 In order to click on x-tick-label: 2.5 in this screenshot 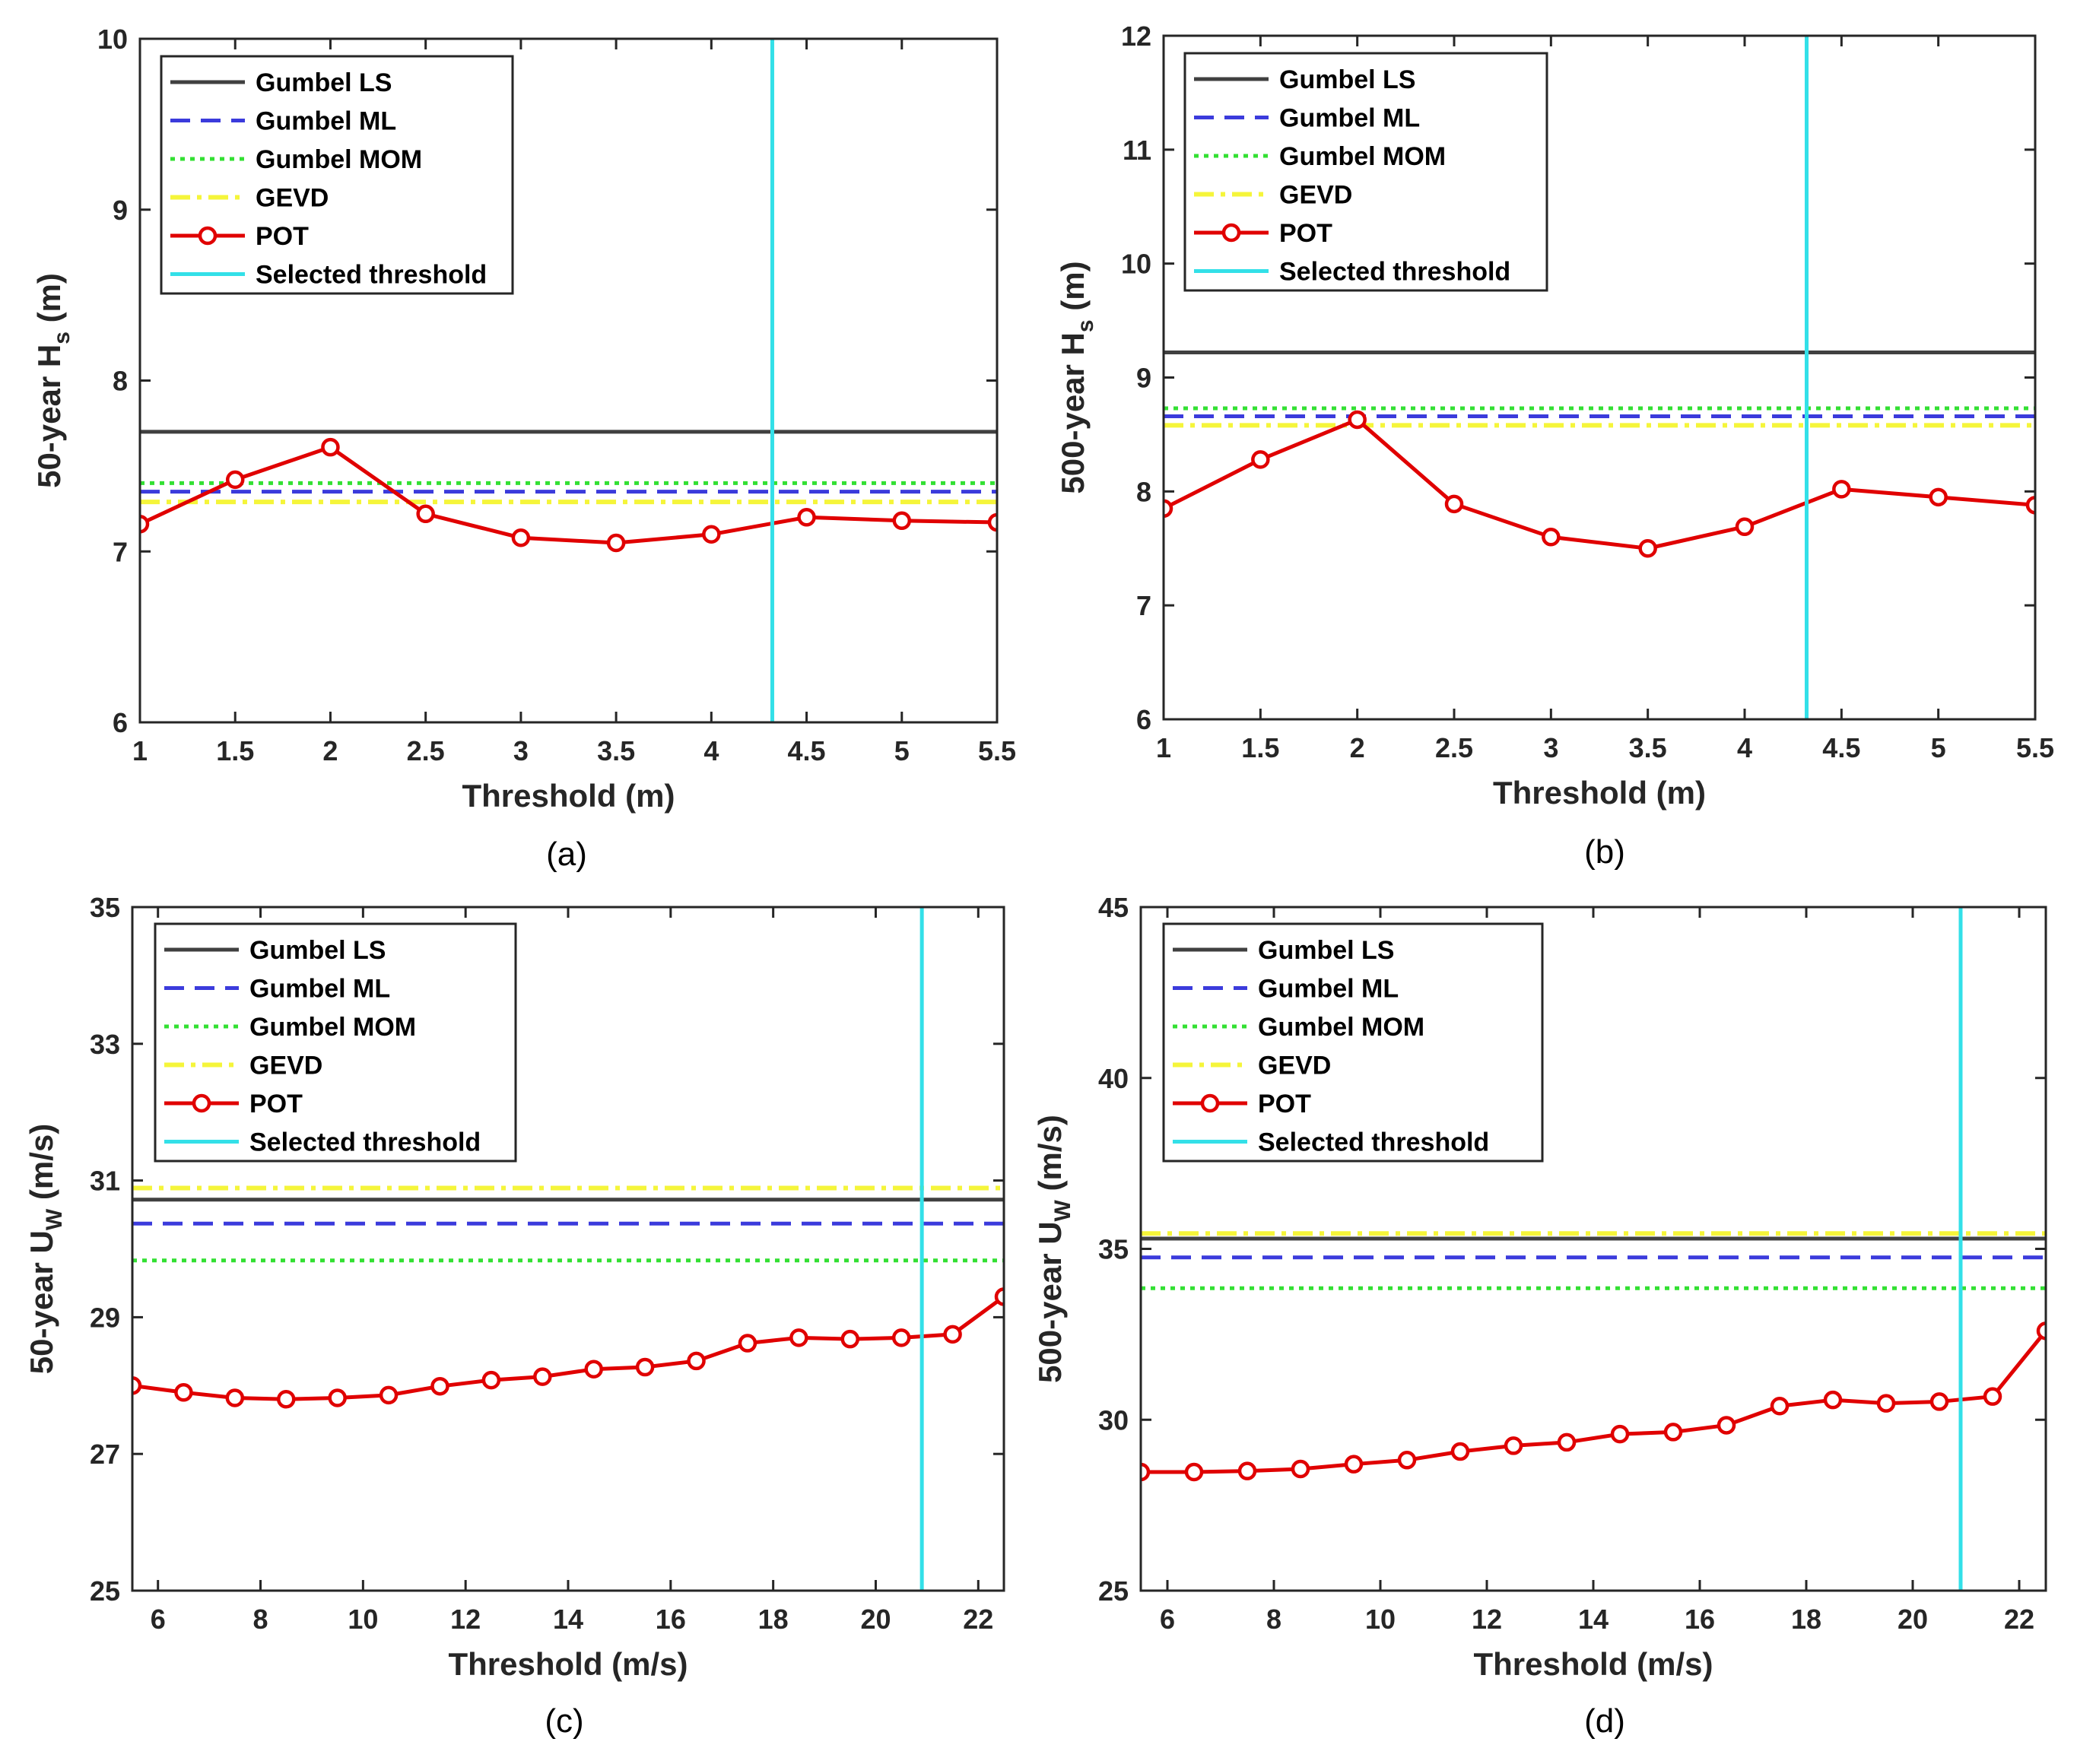, I will do `click(1454, 748)`.